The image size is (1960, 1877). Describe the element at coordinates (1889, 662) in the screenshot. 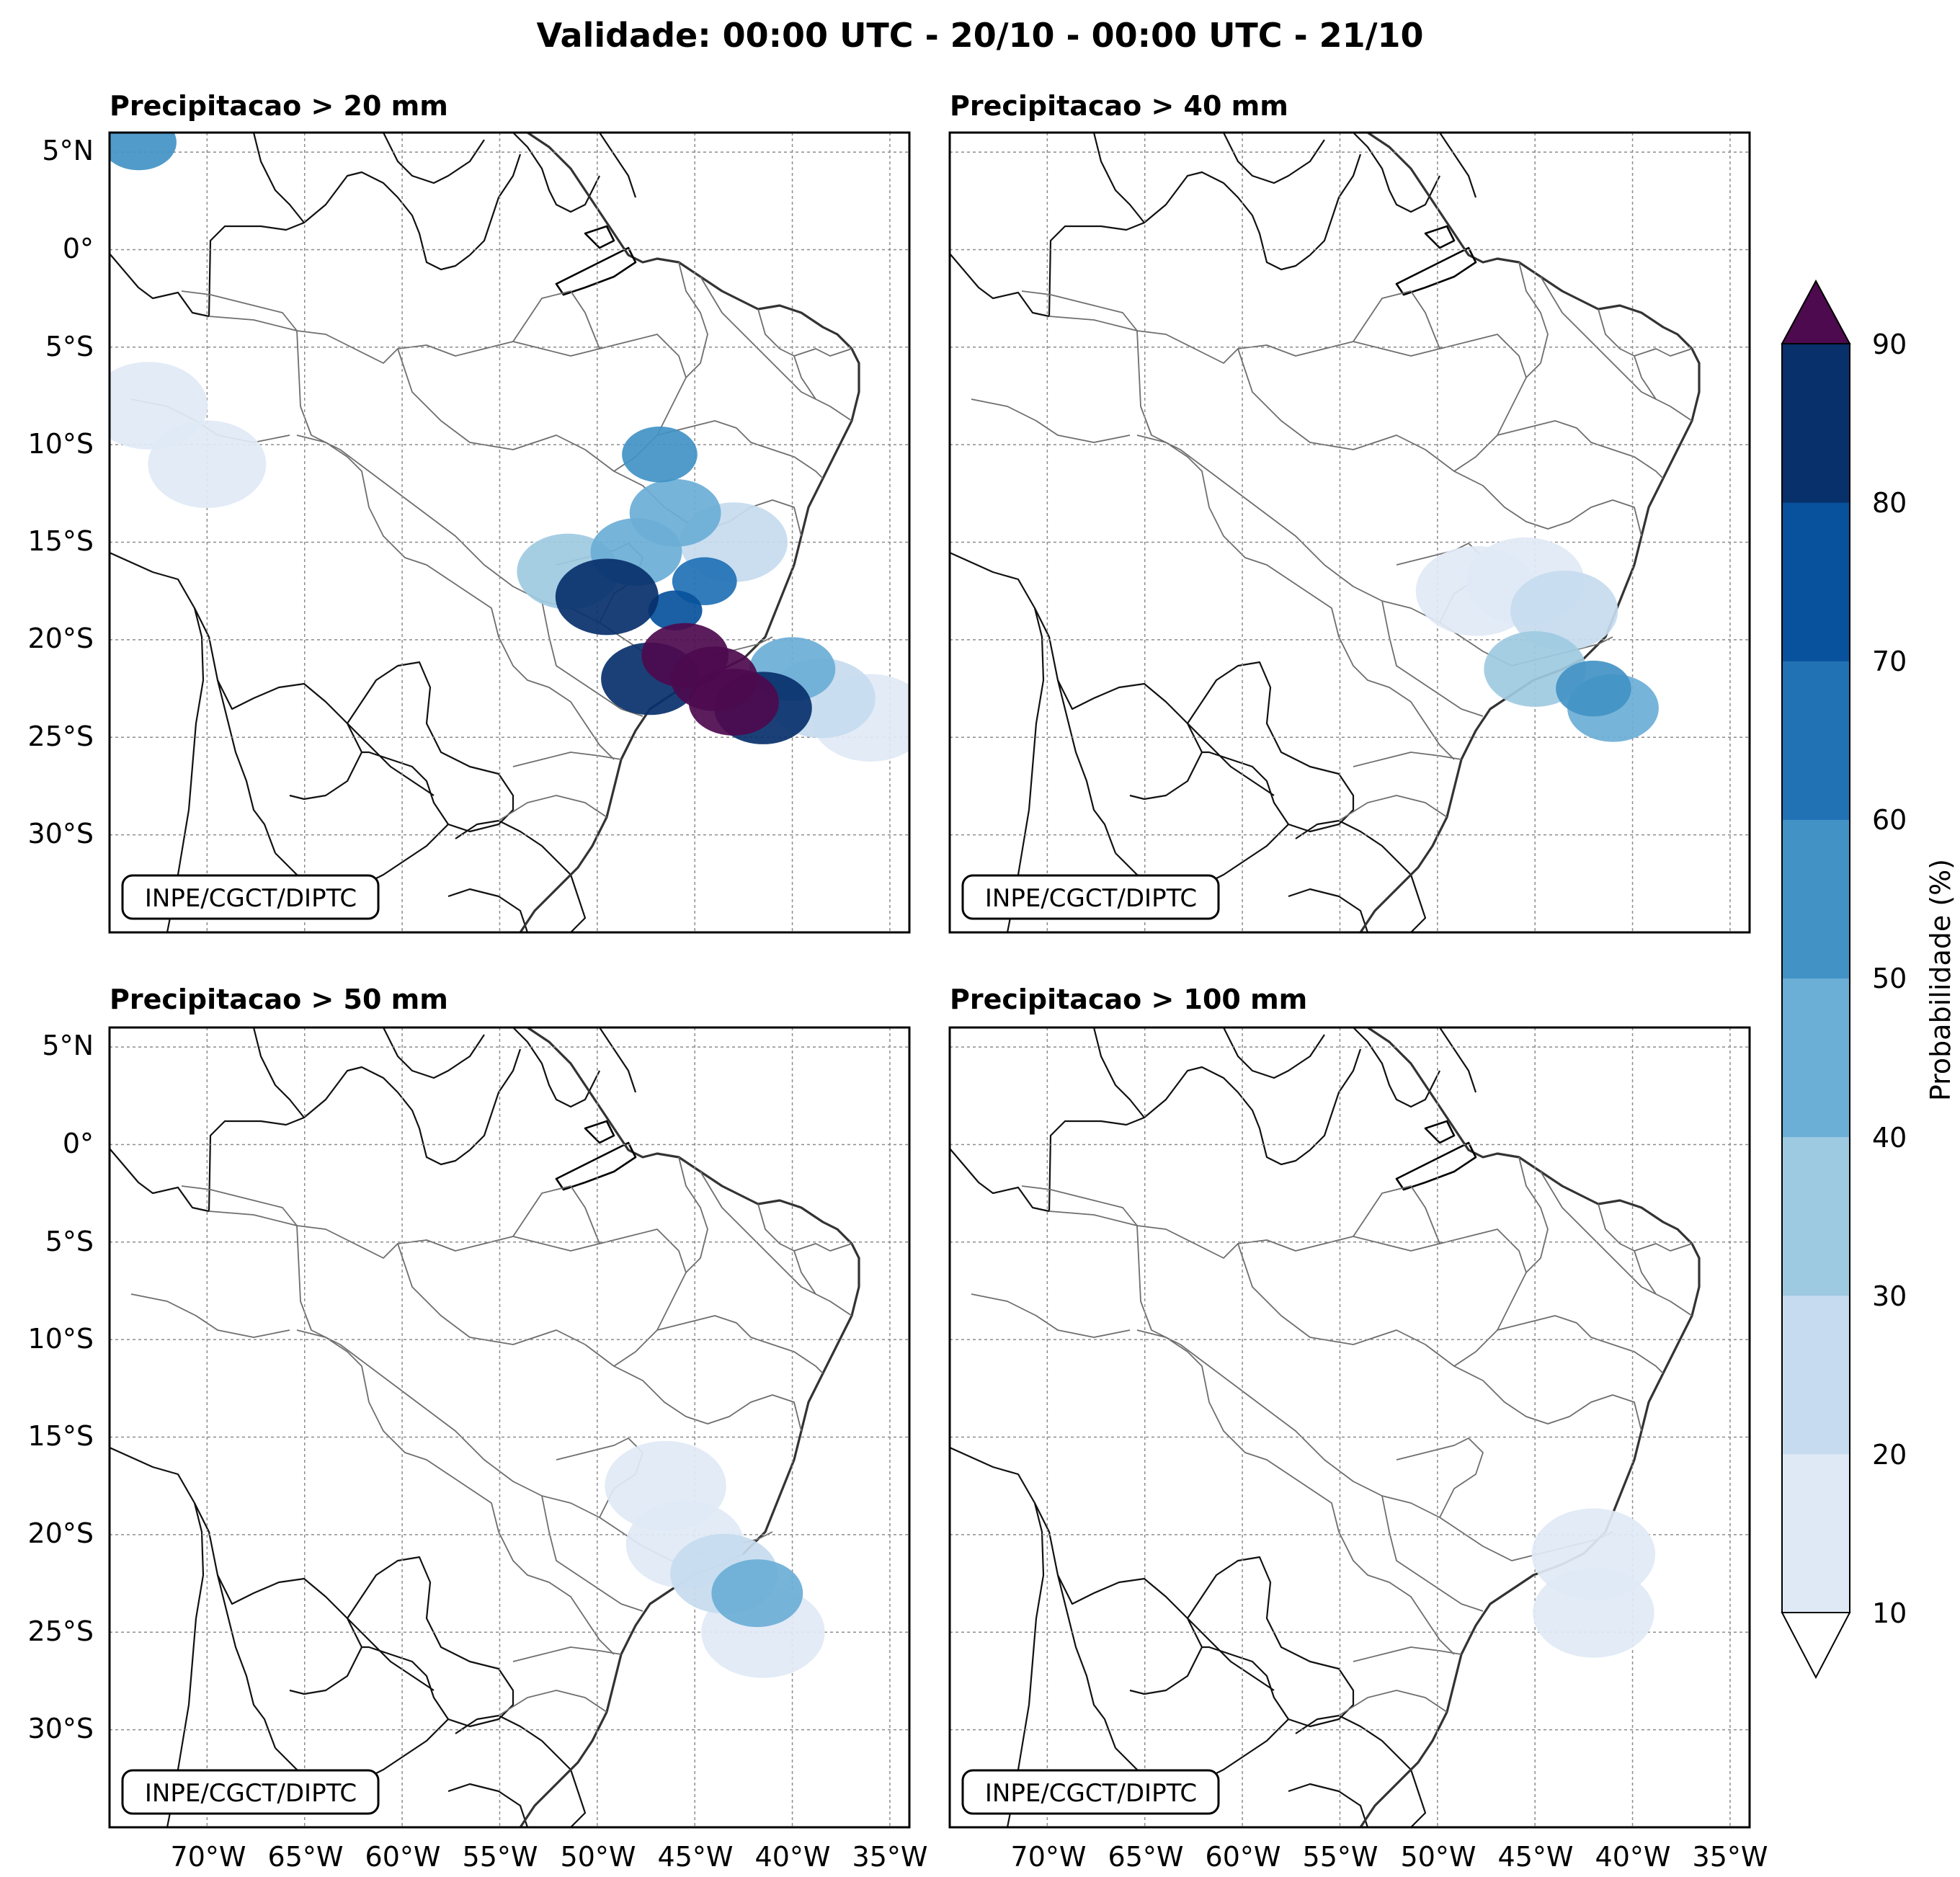

I see `colorbar-tick: 70` at that location.